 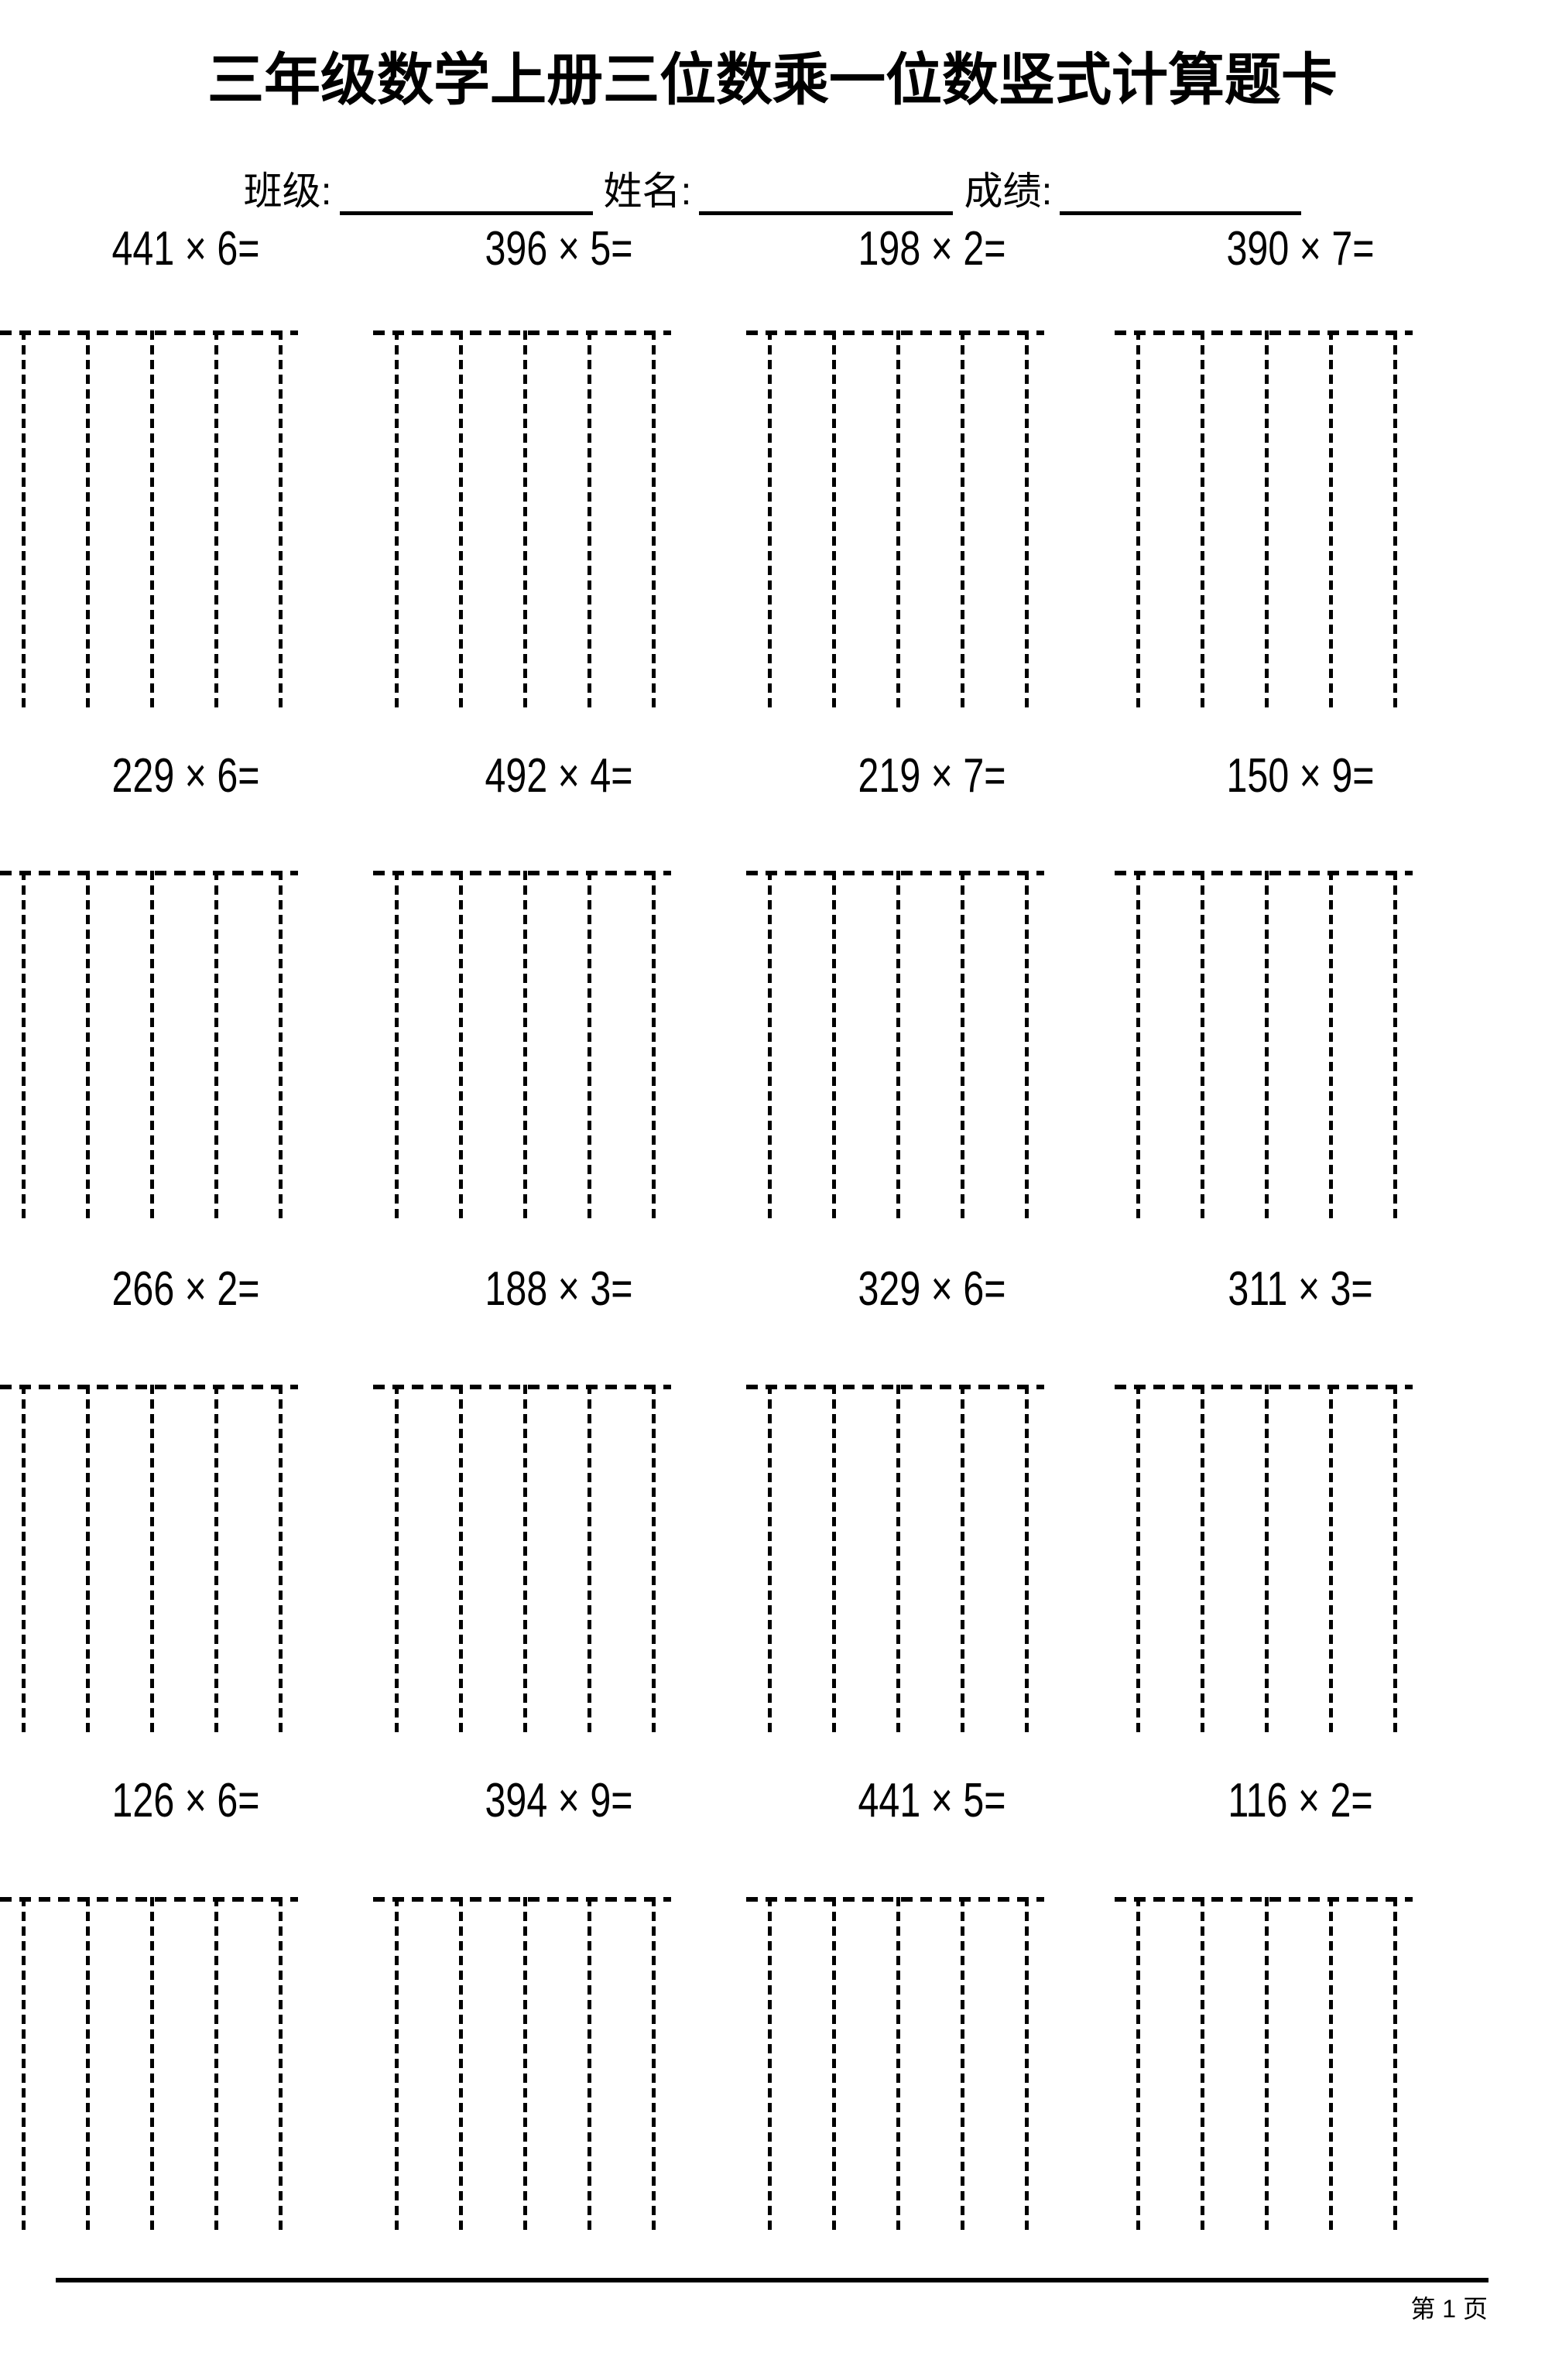 What do you see at coordinates (1181, 190) in the screenshot?
I see `score-blank-line` at bounding box center [1181, 190].